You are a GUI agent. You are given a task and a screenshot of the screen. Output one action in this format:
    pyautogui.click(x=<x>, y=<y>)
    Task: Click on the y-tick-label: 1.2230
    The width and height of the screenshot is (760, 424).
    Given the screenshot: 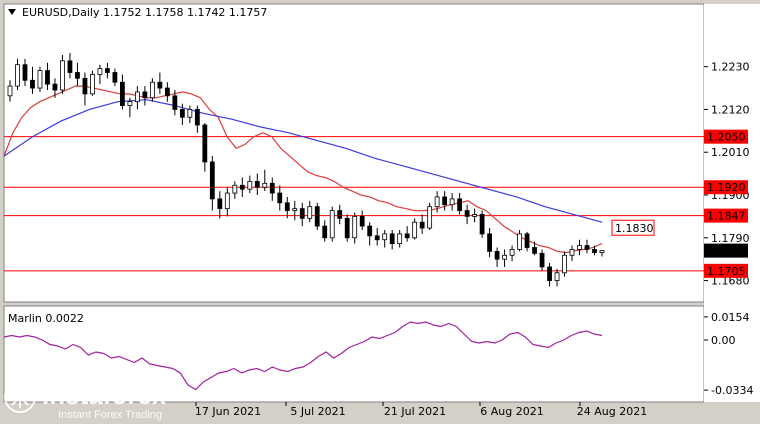 What is the action you would take?
    pyautogui.click(x=730, y=67)
    